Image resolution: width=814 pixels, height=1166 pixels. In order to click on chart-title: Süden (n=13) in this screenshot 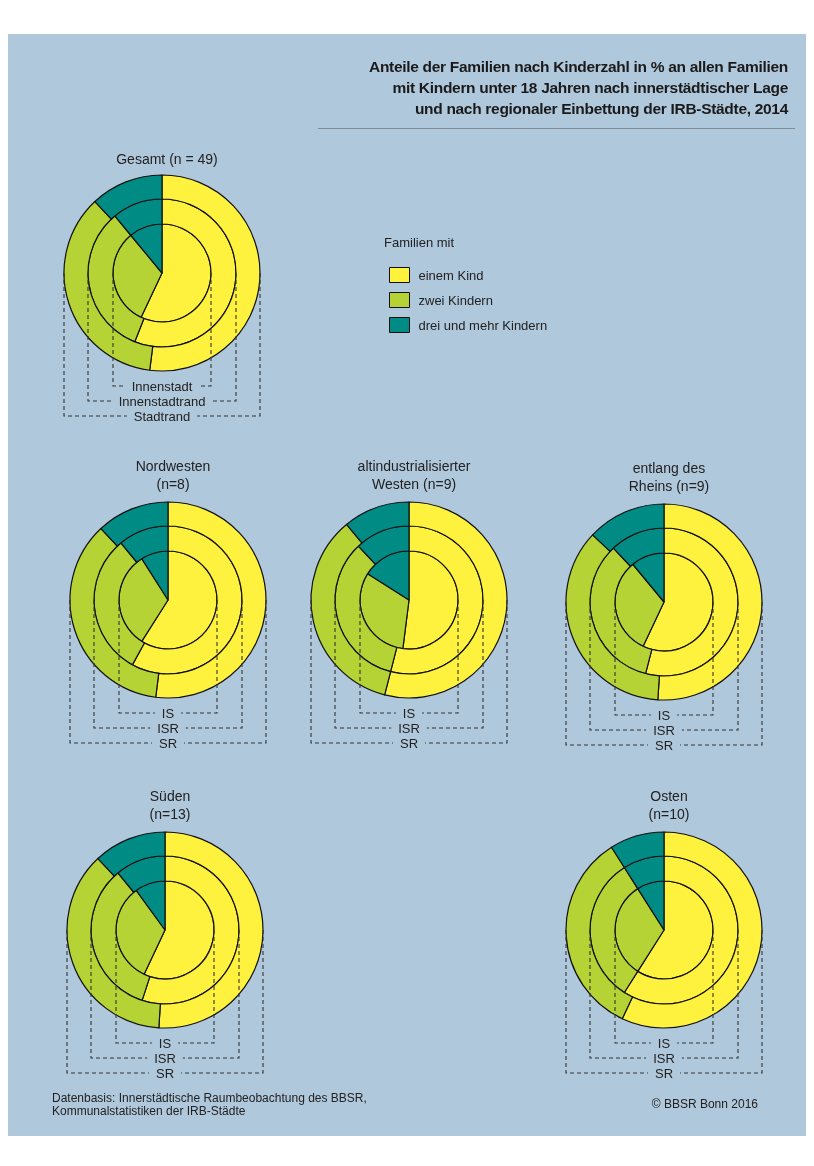, I will do `click(170, 805)`.